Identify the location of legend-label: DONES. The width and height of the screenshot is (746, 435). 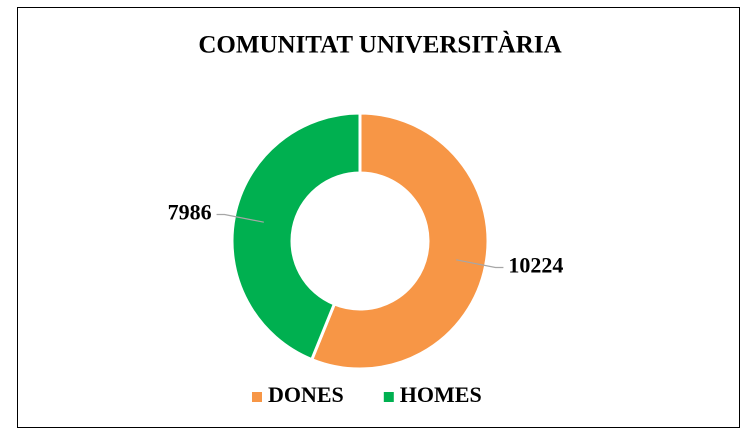
(306, 394).